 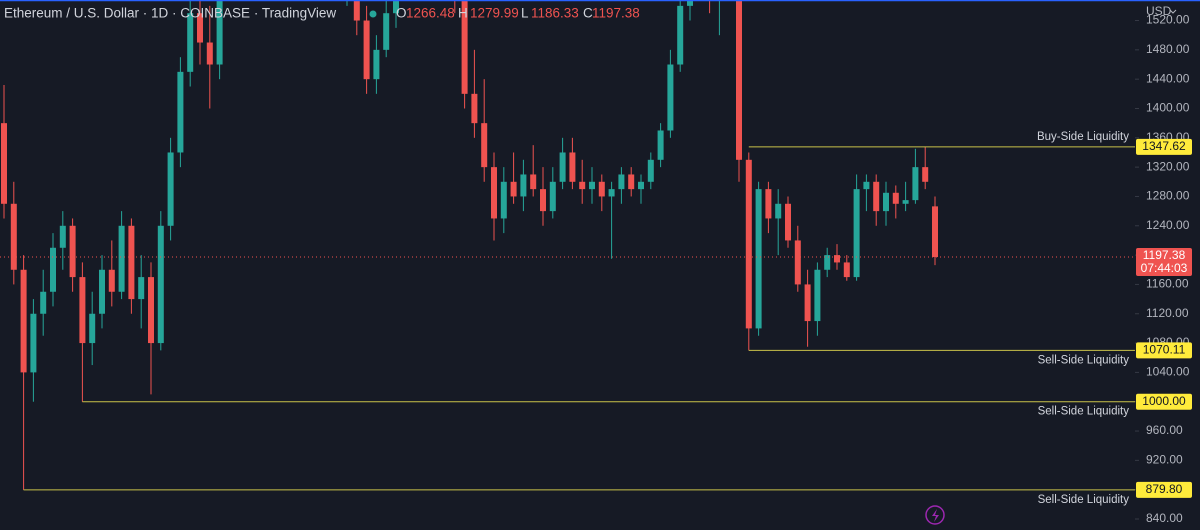 What do you see at coordinates (555, 13) in the screenshot?
I see `ohlc-value: 1186.33` at bounding box center [555, 13].